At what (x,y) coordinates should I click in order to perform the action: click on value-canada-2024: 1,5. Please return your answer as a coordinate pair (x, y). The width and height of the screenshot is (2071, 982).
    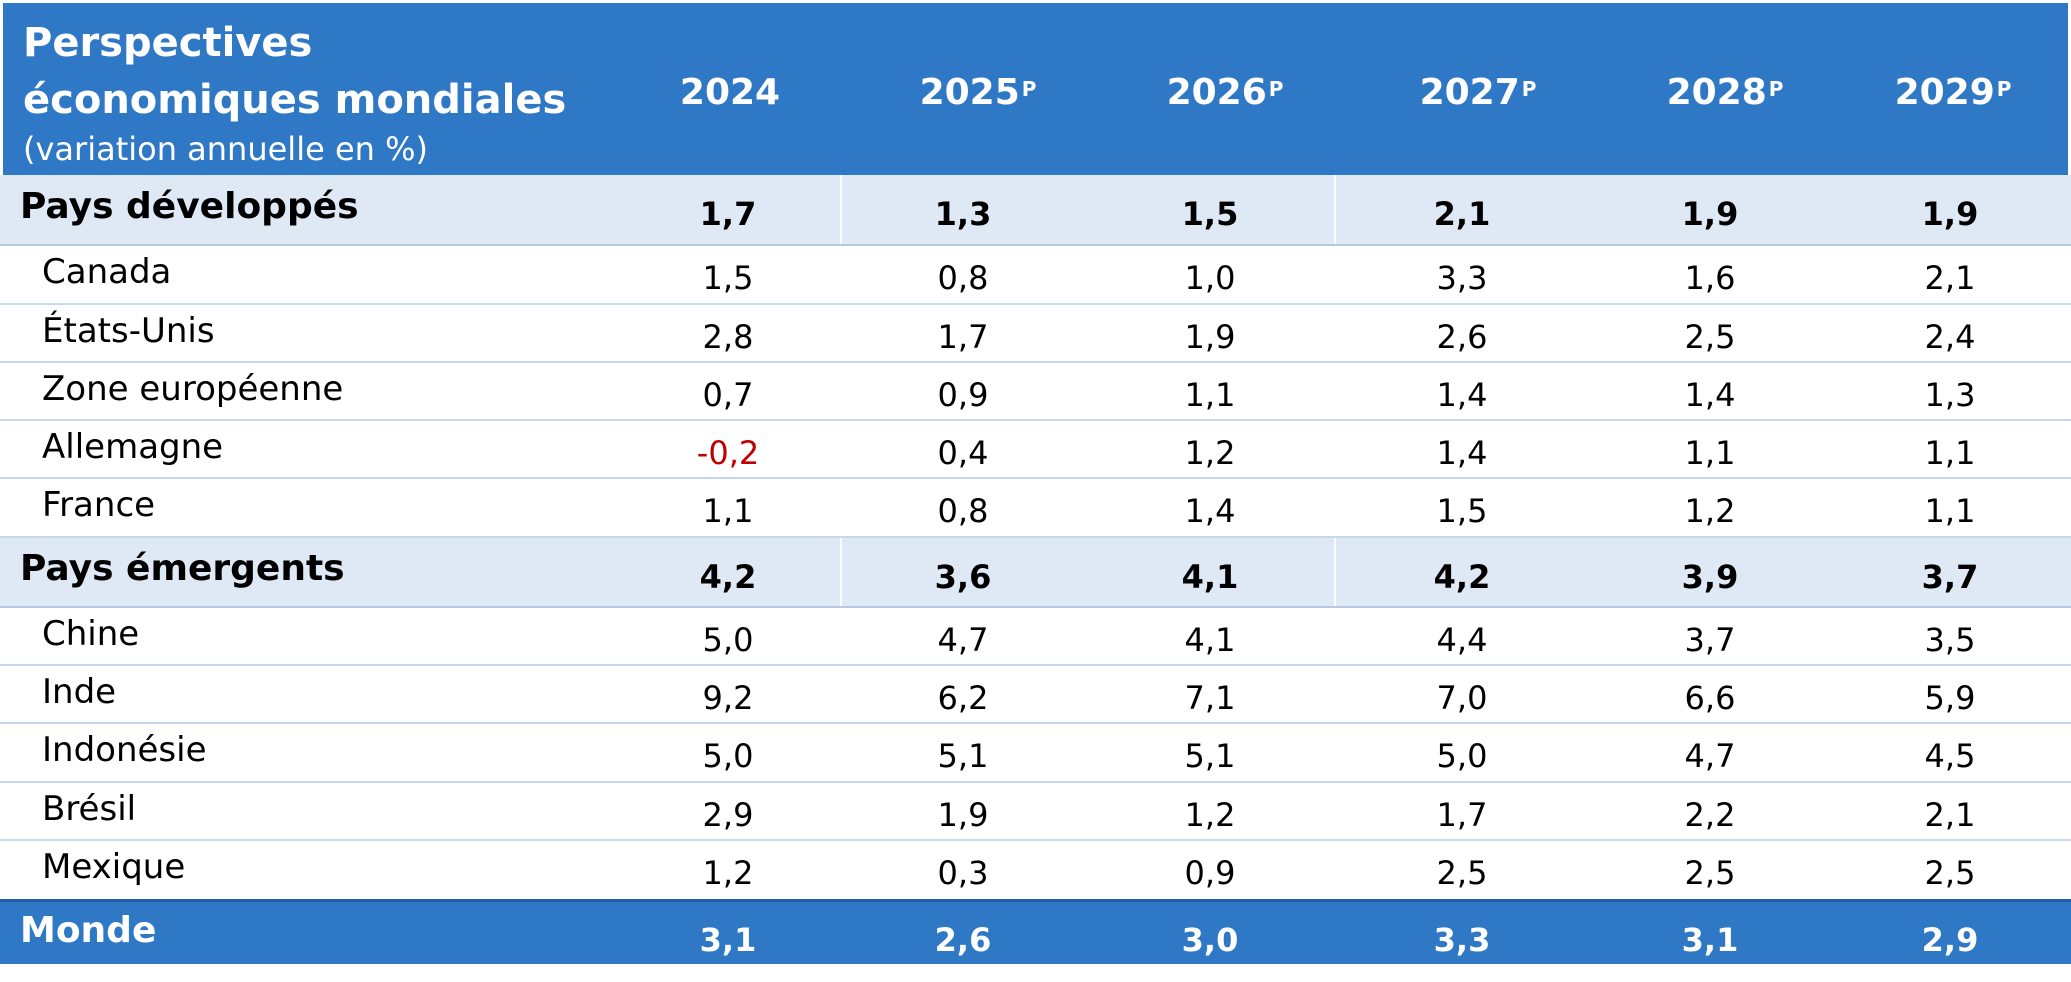
    Looking at the image, I should click on (728, 278).